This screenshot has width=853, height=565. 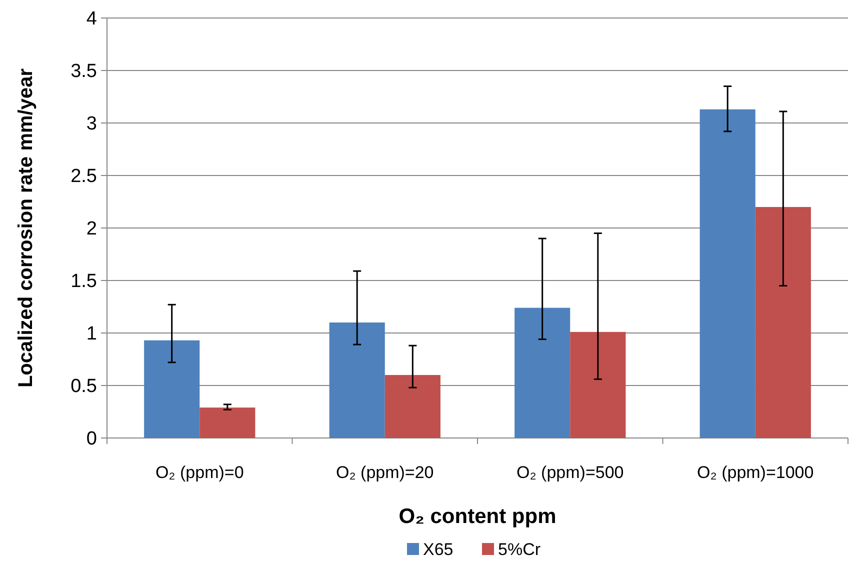 What do you see at coordinates (83, 281) in the screenshot?
I see `y-tick-label: 1.5` at bounding box center [83, 281].